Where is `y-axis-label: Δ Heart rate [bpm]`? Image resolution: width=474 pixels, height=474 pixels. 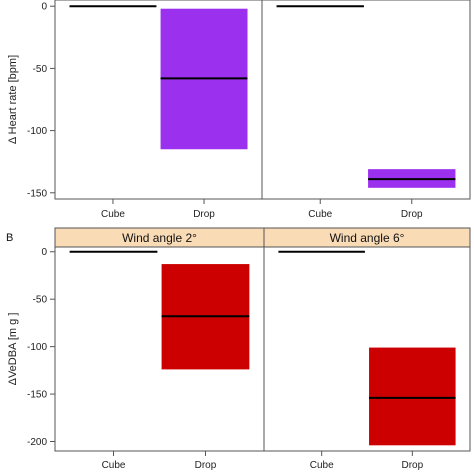
y-axis-label: Δ Heart rate [bpm] is located at coordinates (13, 99).